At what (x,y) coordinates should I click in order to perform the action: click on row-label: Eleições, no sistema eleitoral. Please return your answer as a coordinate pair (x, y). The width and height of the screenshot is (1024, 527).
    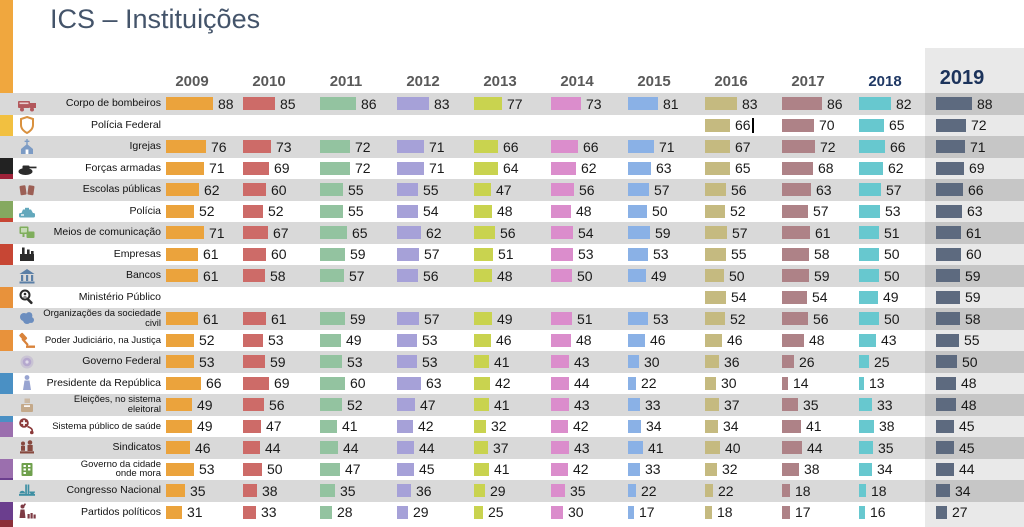
    Looking at the image, I should click on (117, 404).